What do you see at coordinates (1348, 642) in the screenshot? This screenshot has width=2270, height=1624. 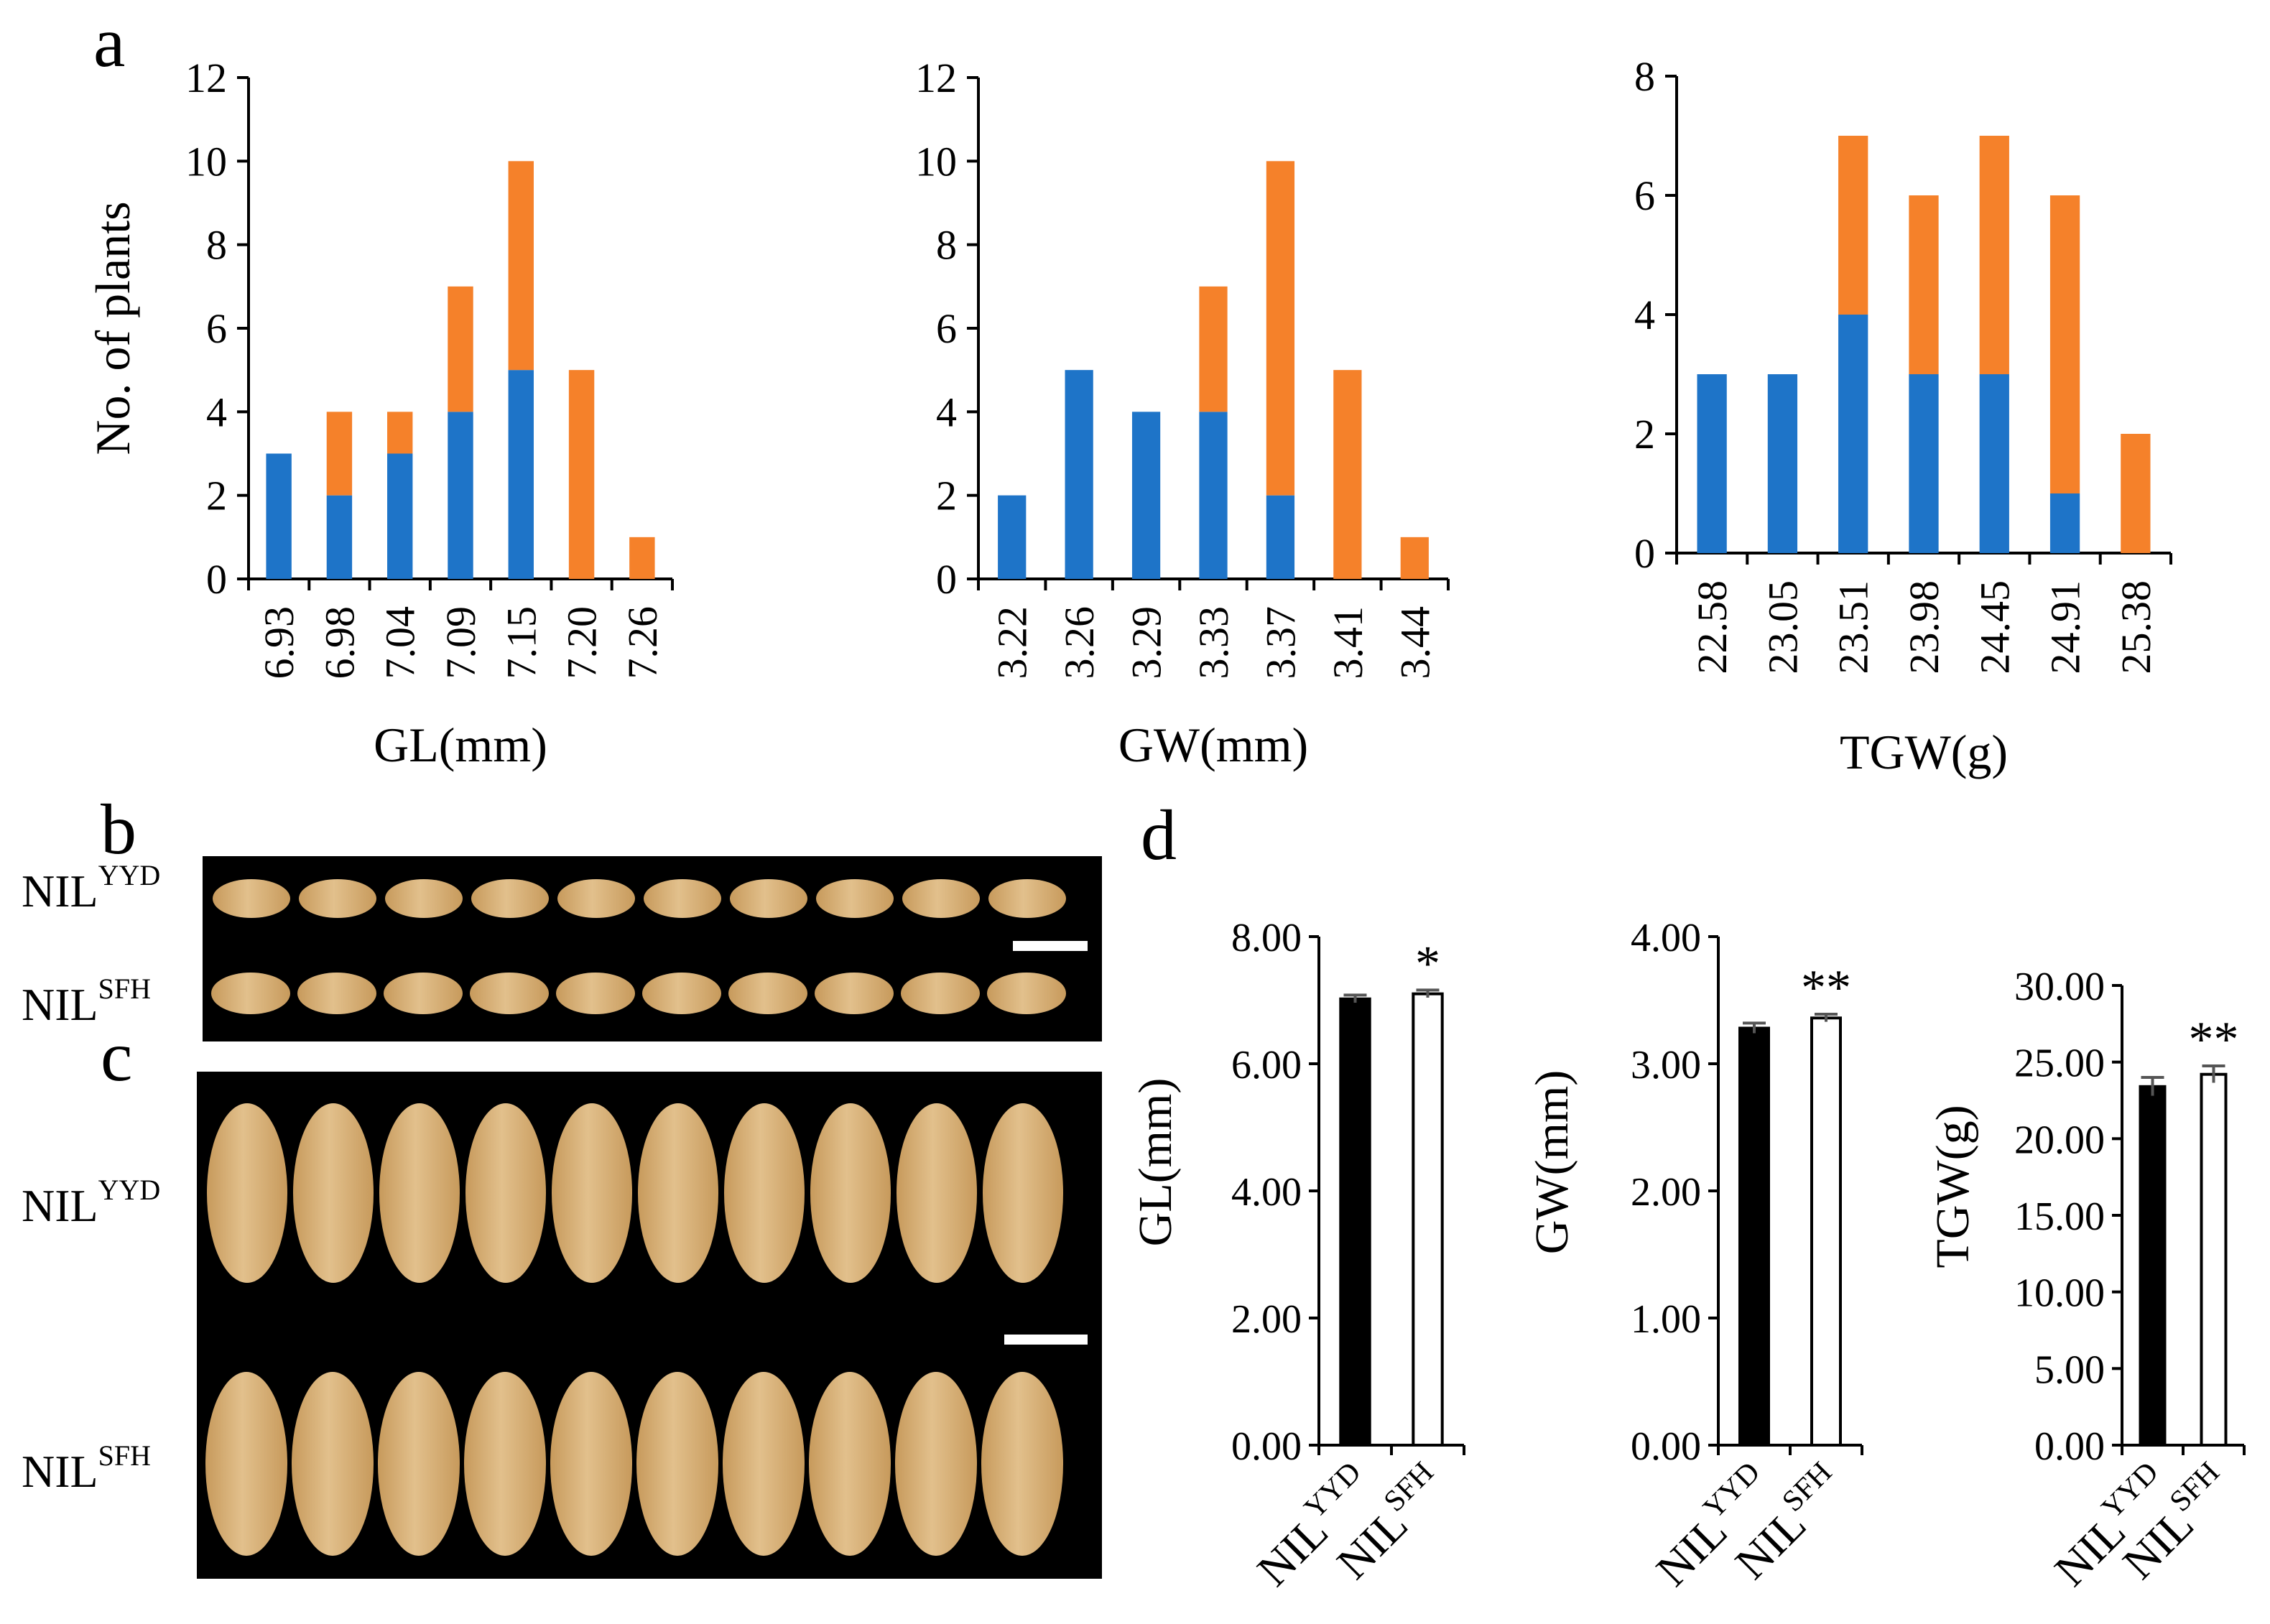 I see `x-tick-label: 3.41` at bounding box center [1348, 642].